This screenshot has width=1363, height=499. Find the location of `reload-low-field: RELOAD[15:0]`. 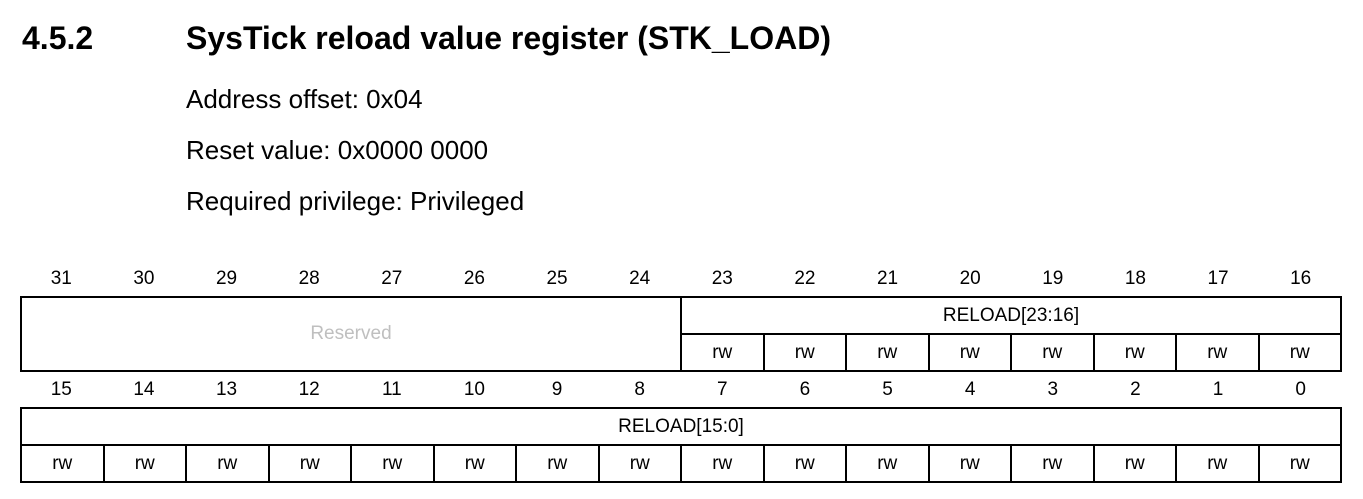

reload-low-field: RELOAD[15:0] is located at coordinates (681, 426).